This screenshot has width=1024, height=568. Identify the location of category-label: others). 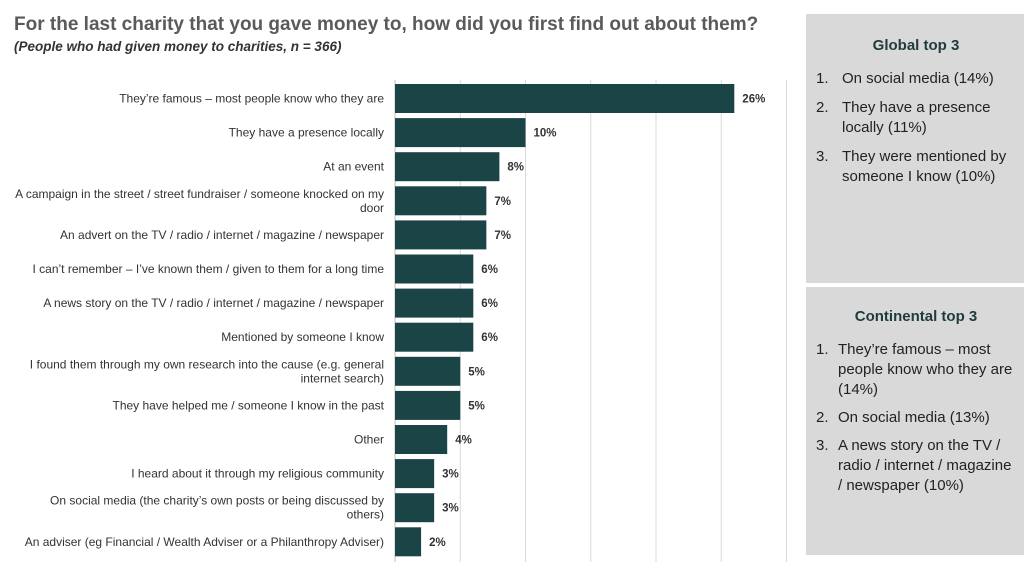
(365, 515).